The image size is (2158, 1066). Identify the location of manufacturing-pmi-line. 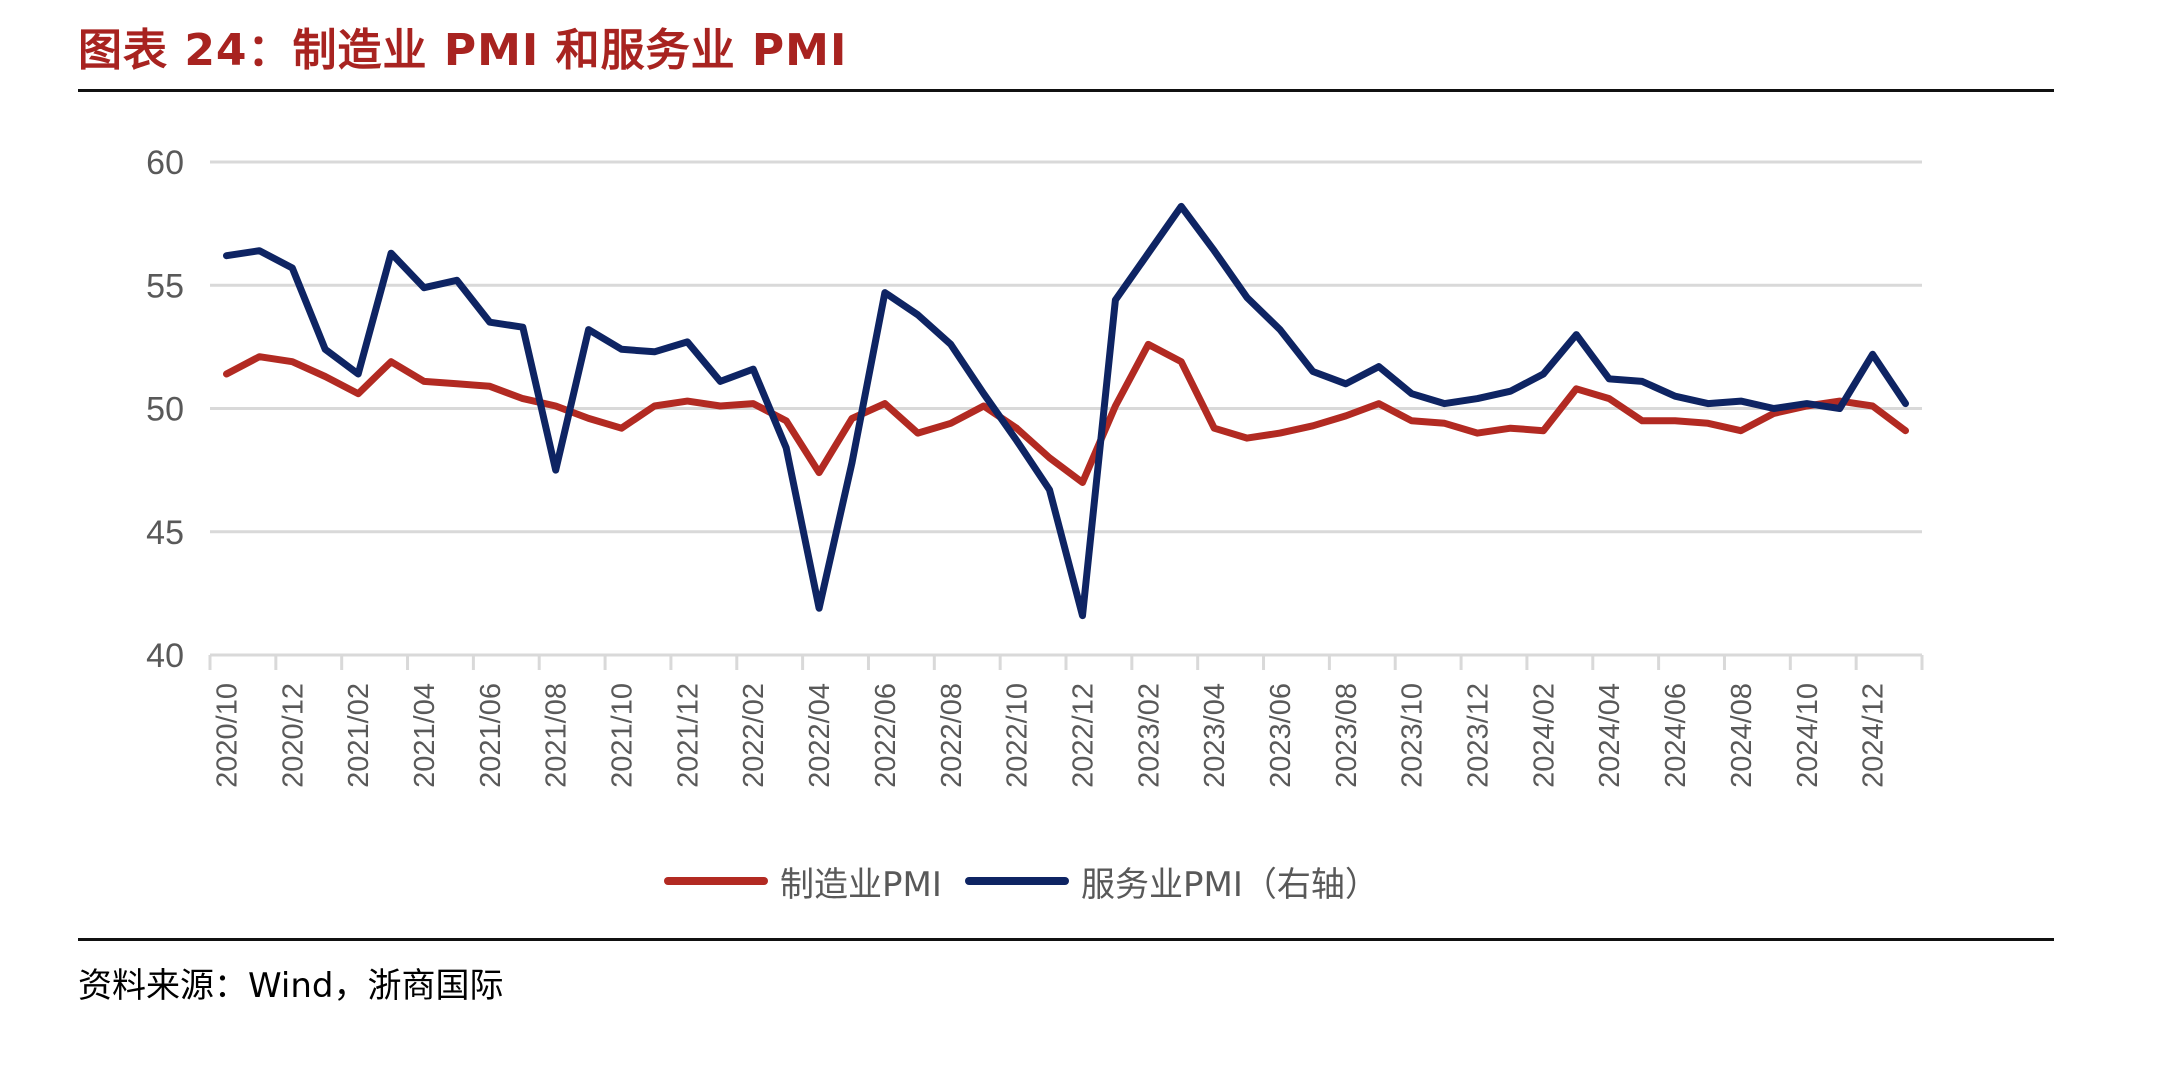
(1066, 413).